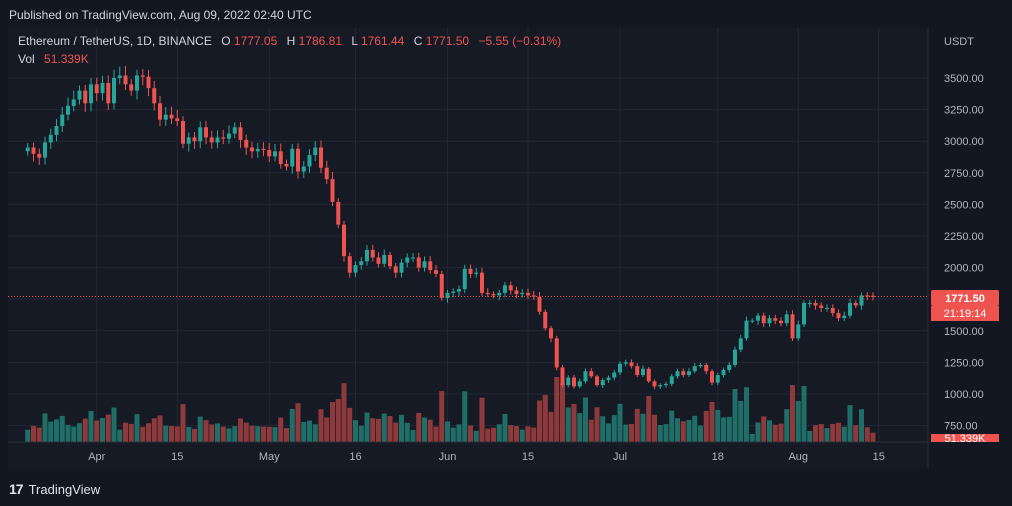 The height and width of the screenshot is (506, 1012). Describe the element at coordinates (966, 439) in the screenshot. I see `volume-badge-value: 51.339K` at that location.